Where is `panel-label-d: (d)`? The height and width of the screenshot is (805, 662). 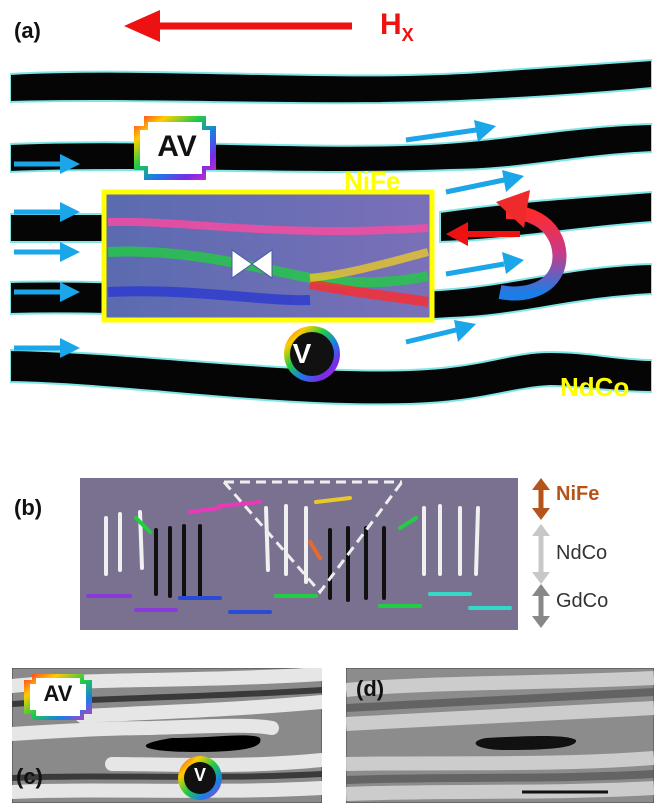 panel-label-d: (d) is located at coordinates (370, 688).